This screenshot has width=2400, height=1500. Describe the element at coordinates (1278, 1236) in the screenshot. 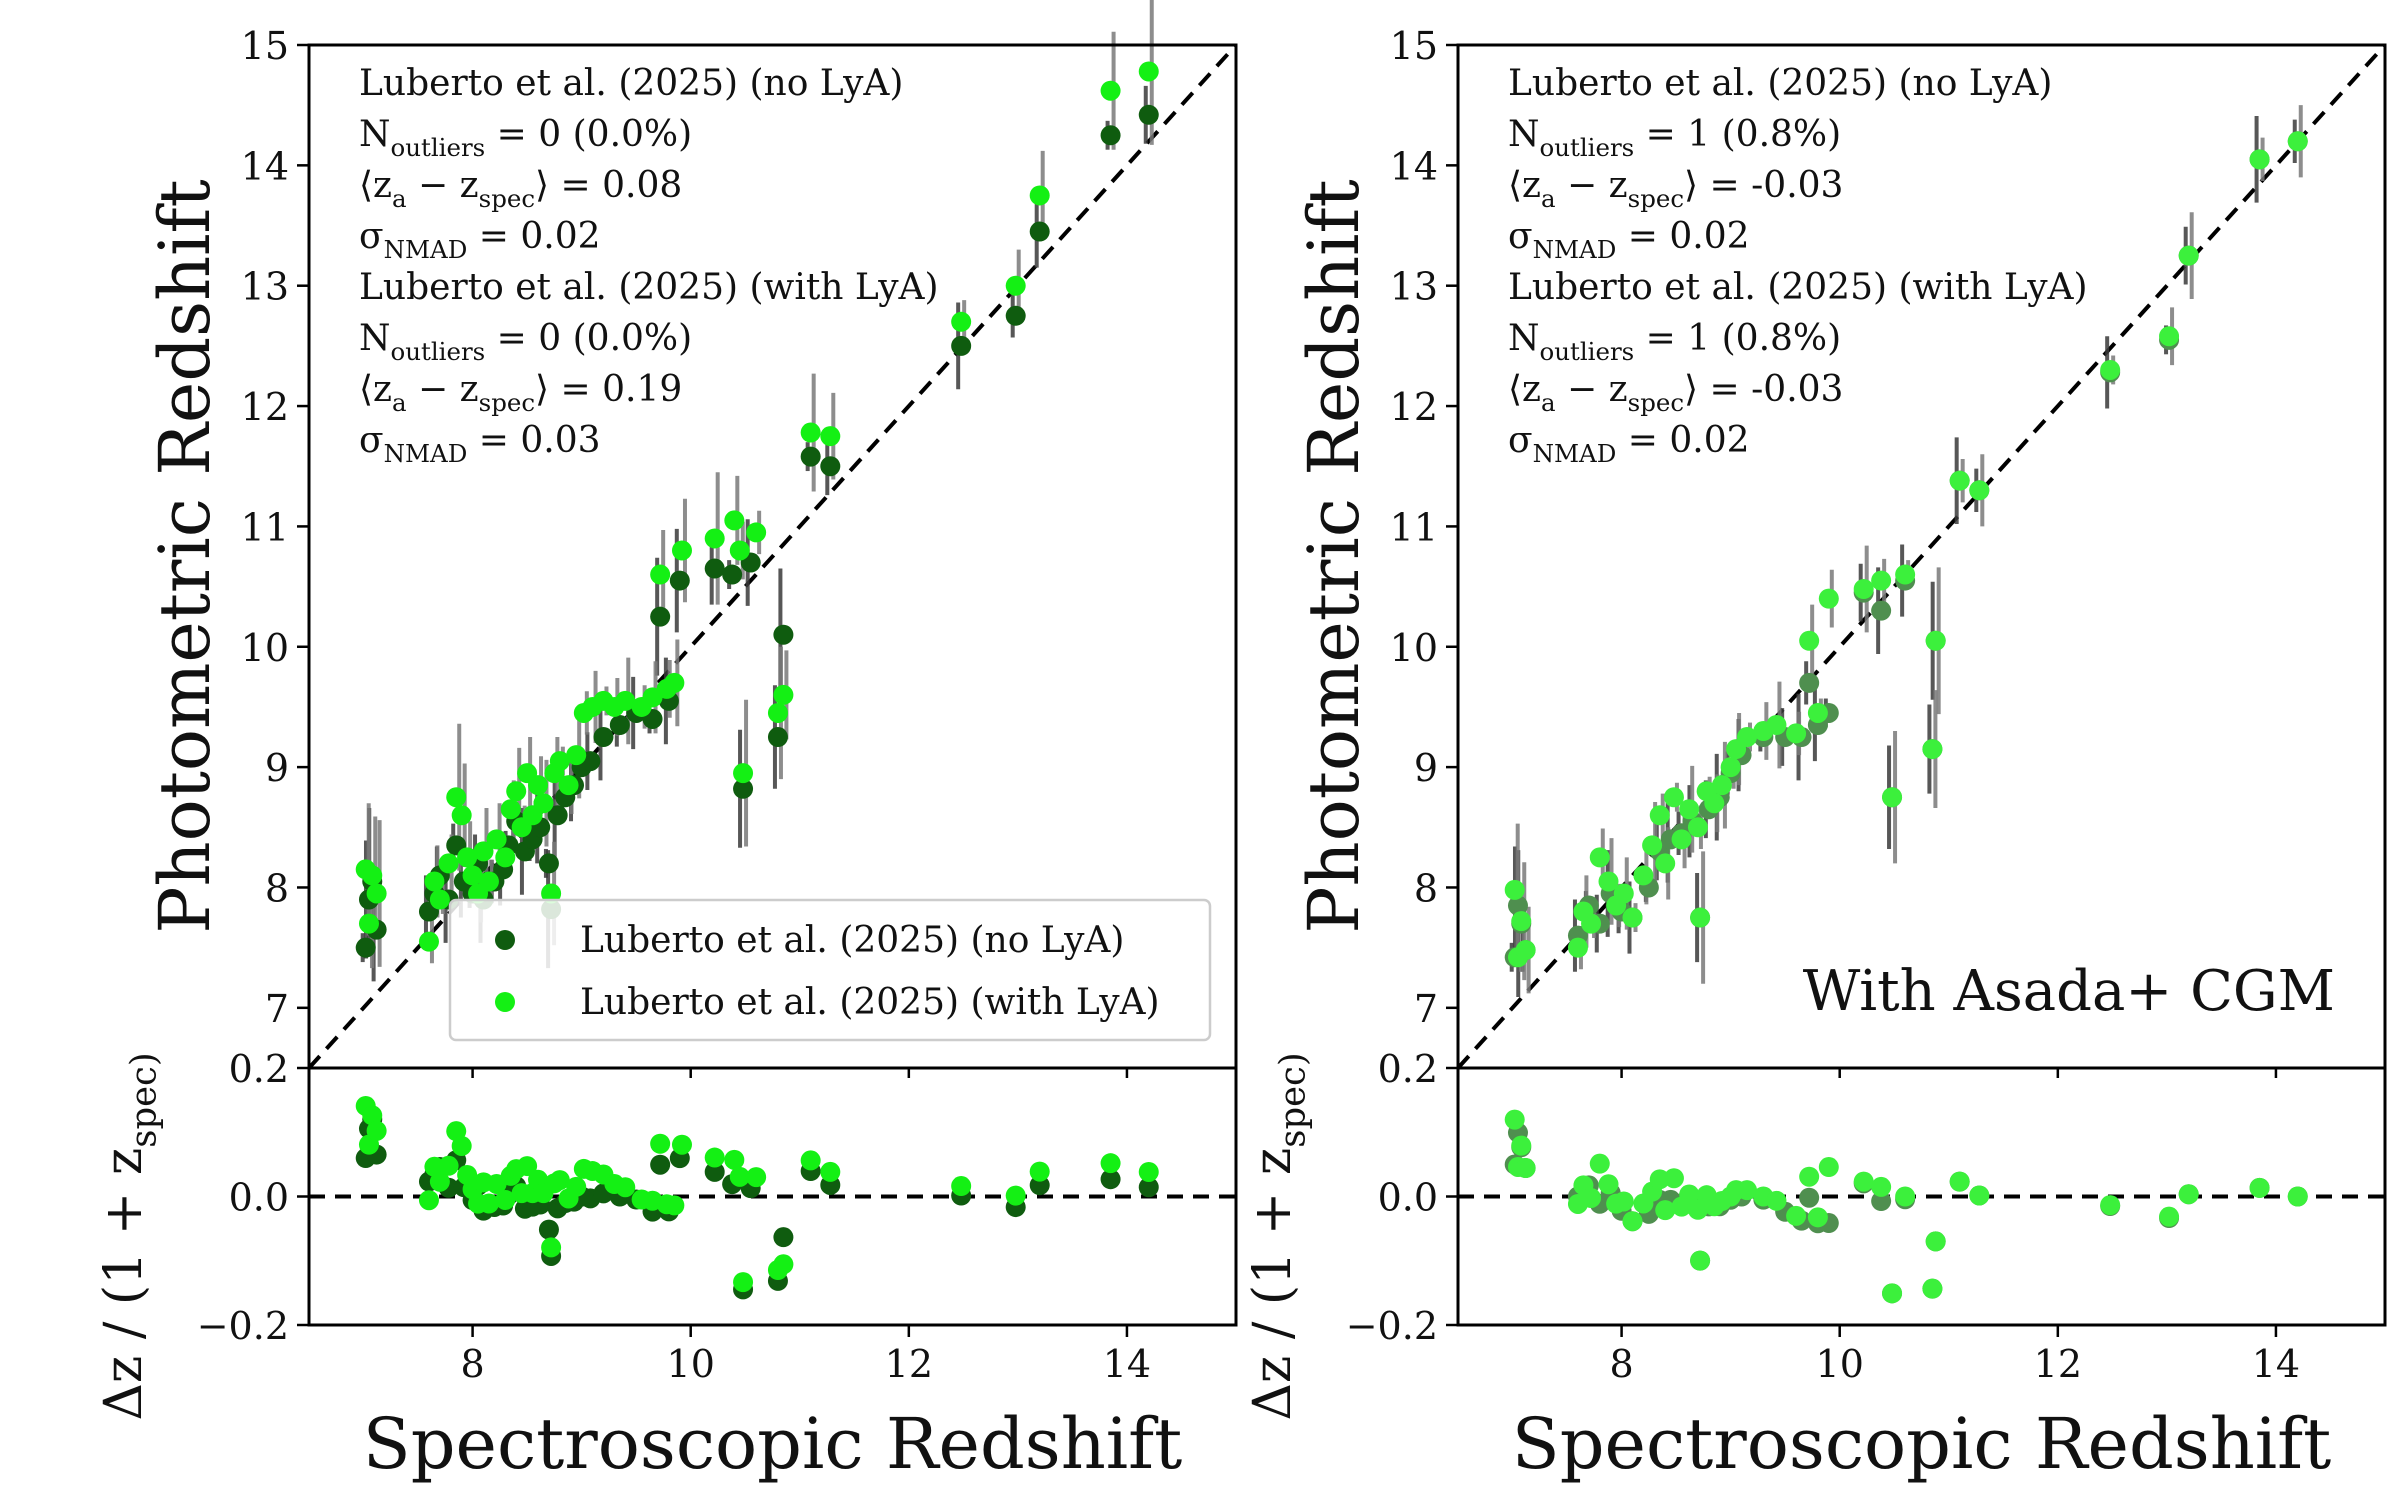

I see `residual-y-axis-label: Δz / (1 + zspec)` at that location.